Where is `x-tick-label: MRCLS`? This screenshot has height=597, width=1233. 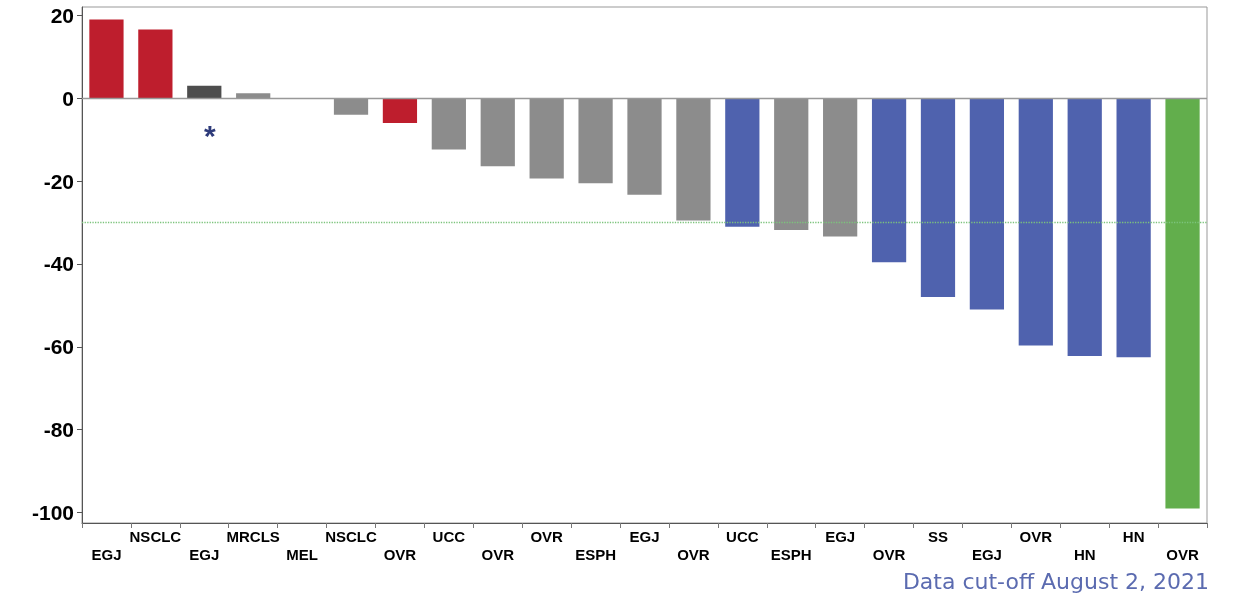
x-tick-label: MRCLS is located at coordinates (253, 536).